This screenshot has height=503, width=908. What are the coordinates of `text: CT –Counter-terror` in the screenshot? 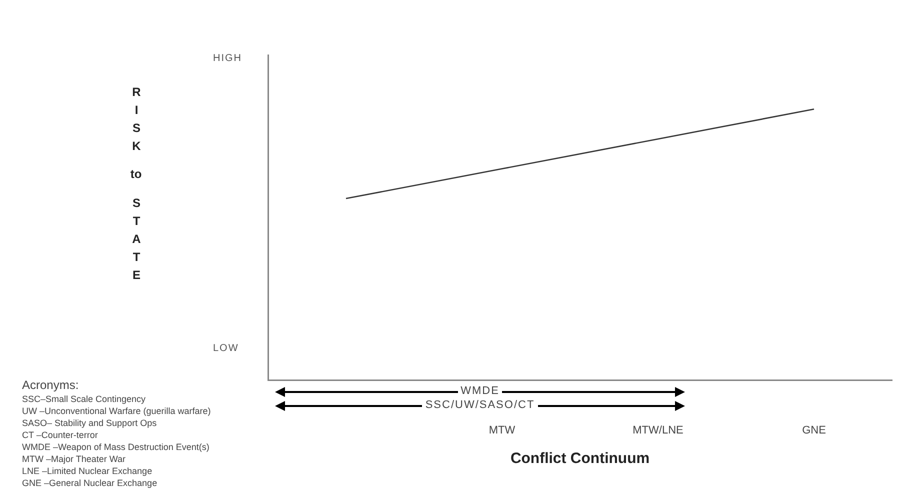 It's located at (60, 435).